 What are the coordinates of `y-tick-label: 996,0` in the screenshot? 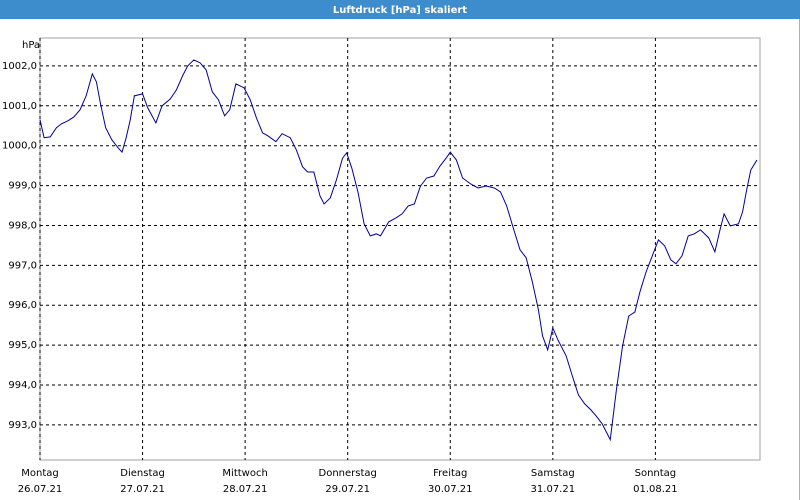 It's located at (22, 305).